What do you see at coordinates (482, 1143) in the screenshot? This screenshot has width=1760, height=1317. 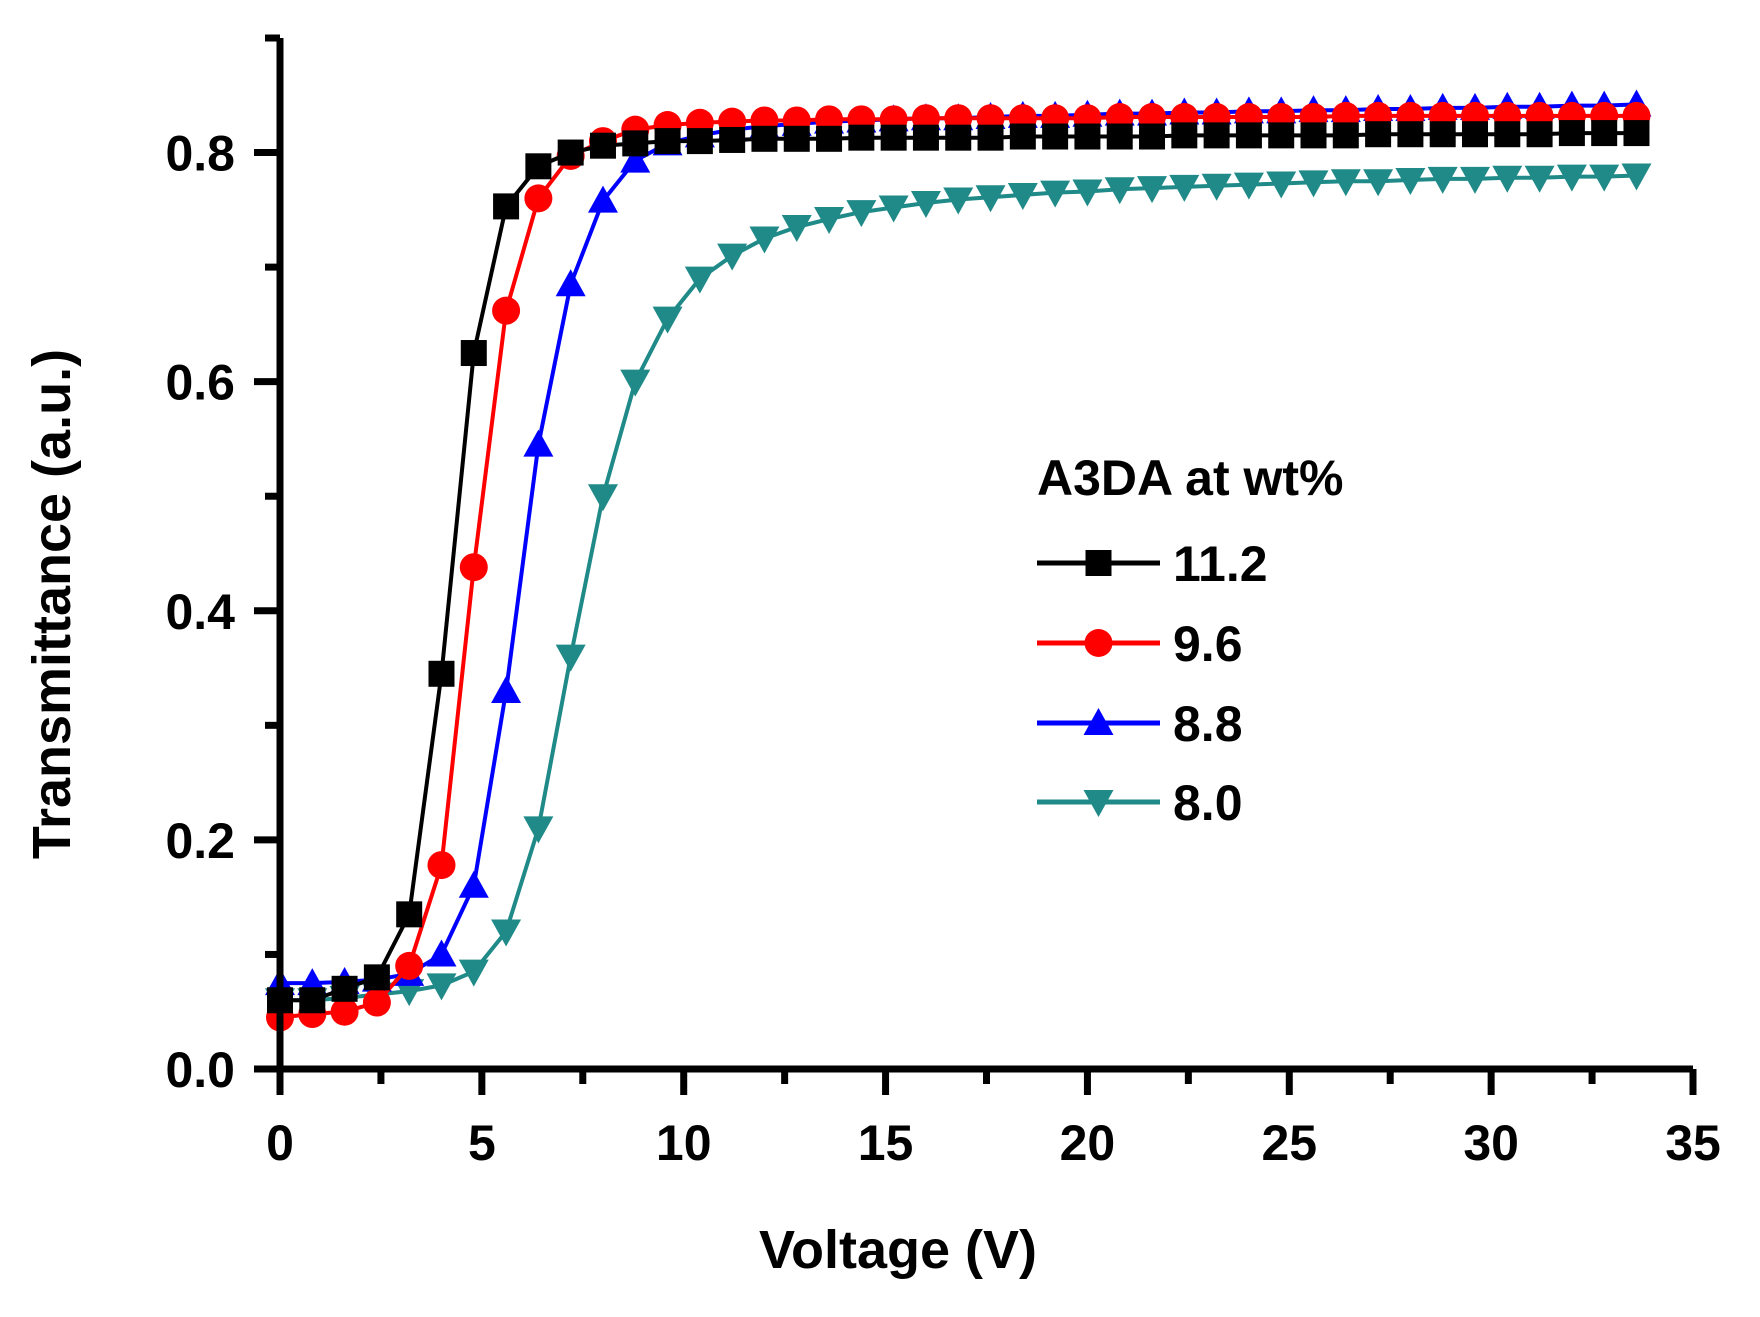 I see `x-tick-label: 5` at bounding box center [482, 1143].